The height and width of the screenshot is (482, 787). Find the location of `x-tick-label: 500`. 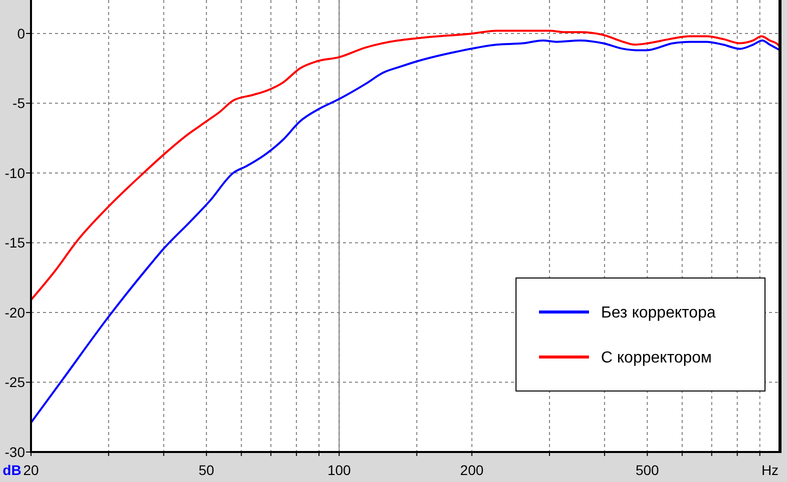

x-tick-label: 500 is located at coordinates (648, 470).